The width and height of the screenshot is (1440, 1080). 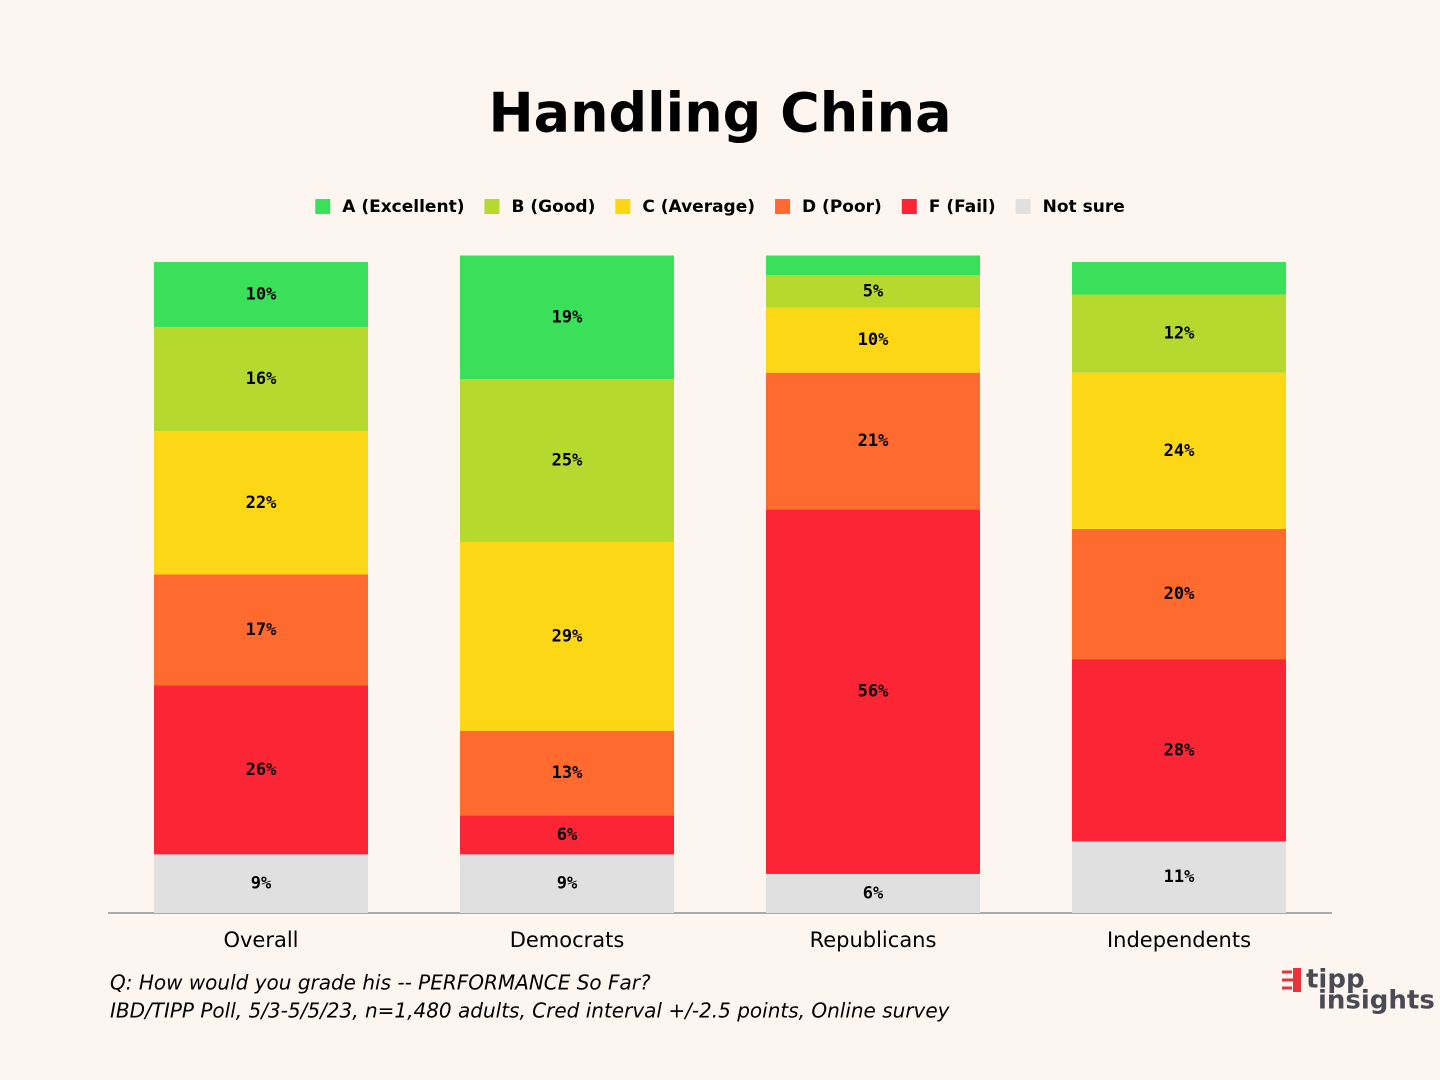 I want to click on x-tick-label: Democrats, so click(x=567, y=940).